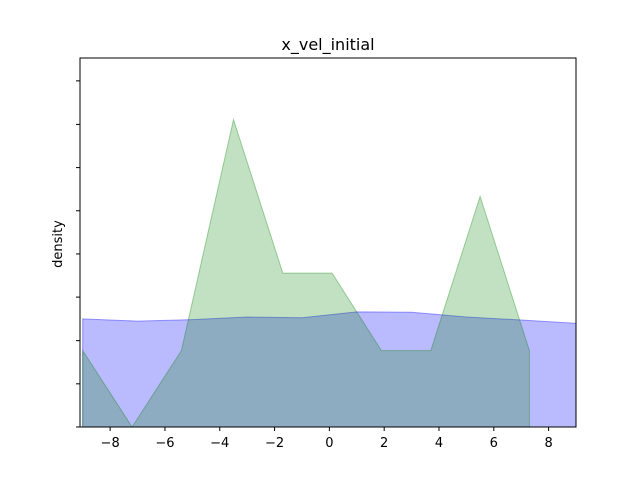  What do you see at coordinates (110, 443) in the screenshot?
I see `x-tick-label: −8` at bounding box center [110, 443].